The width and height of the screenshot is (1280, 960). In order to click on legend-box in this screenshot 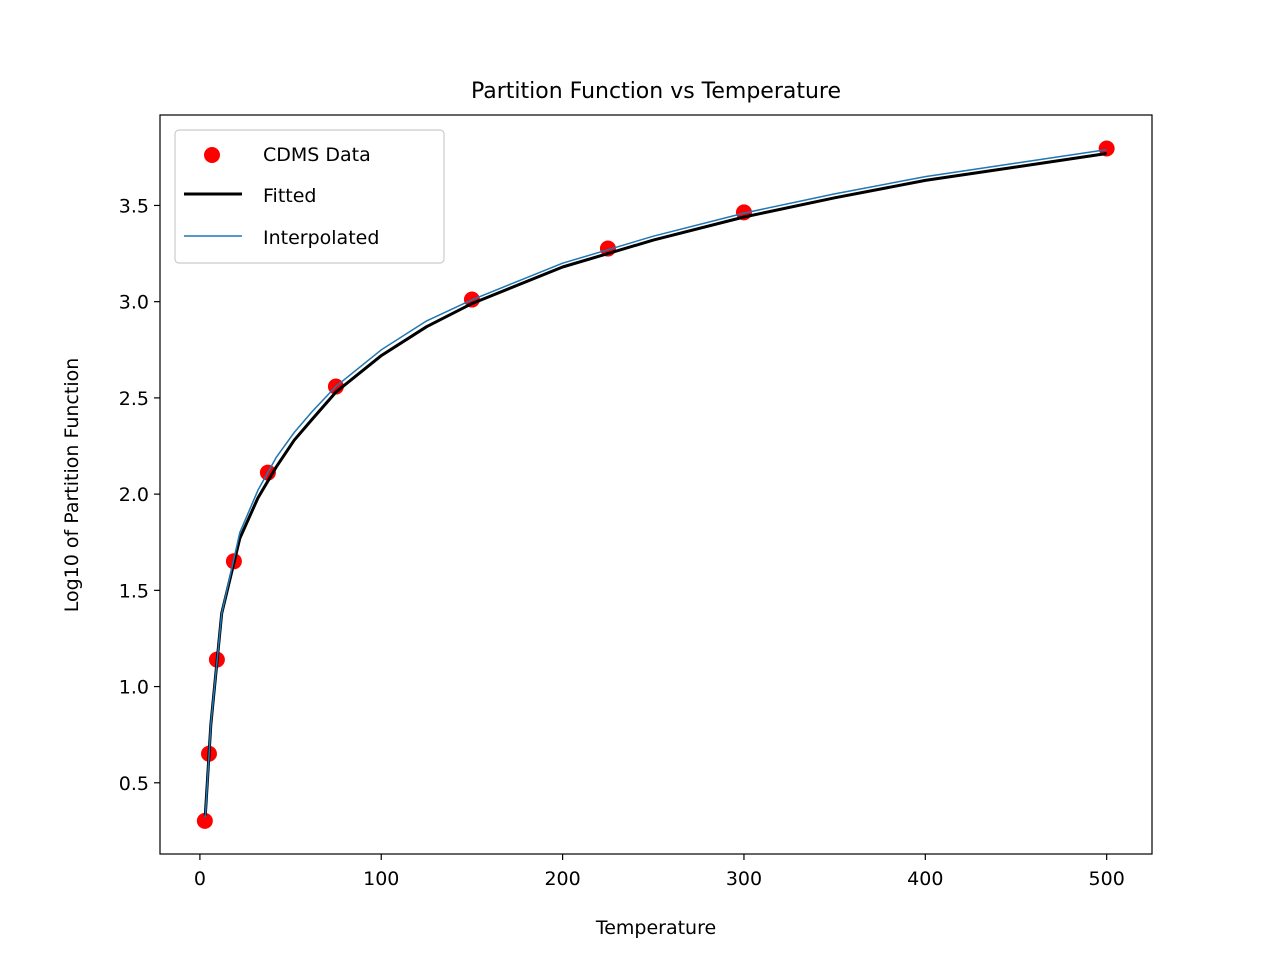, I will do `click(309, 196)`.